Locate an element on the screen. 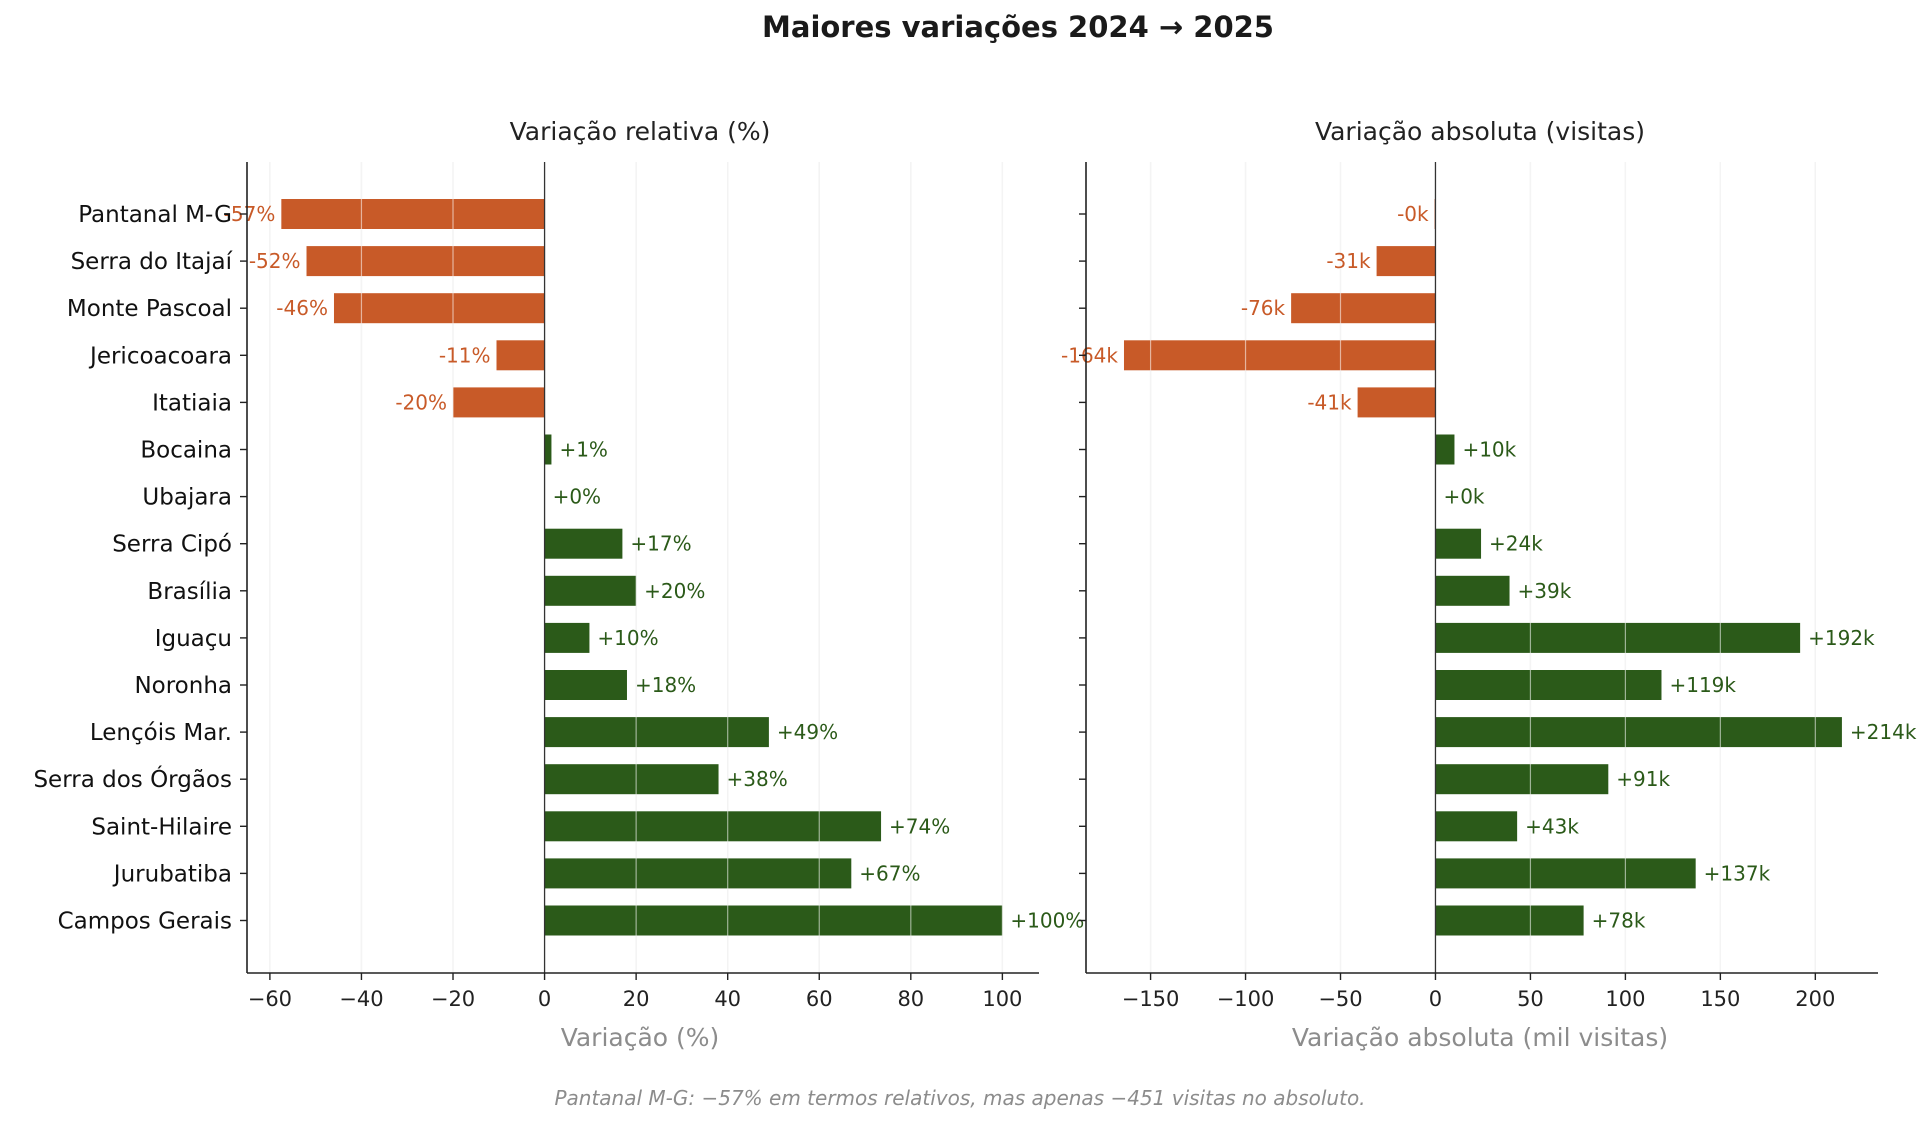 The width and height of the screenshot is (1920, 1123). category-label: Saint-Hilaire is located at coordinates (161, 827).